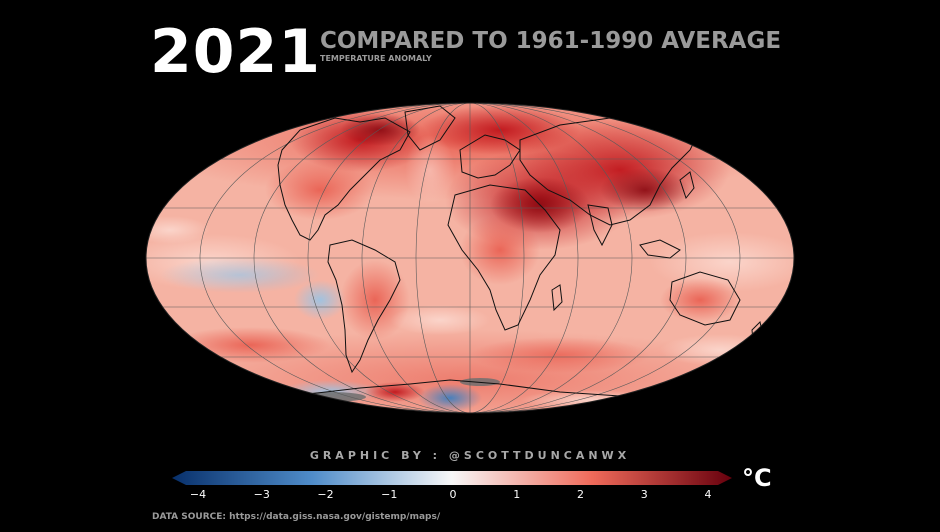 Image resolution: width=940 pixels, height=532 pixels. Describe the element at coordinates (757, 478) in the screenshot. I see `unit-label: °C` at that location.